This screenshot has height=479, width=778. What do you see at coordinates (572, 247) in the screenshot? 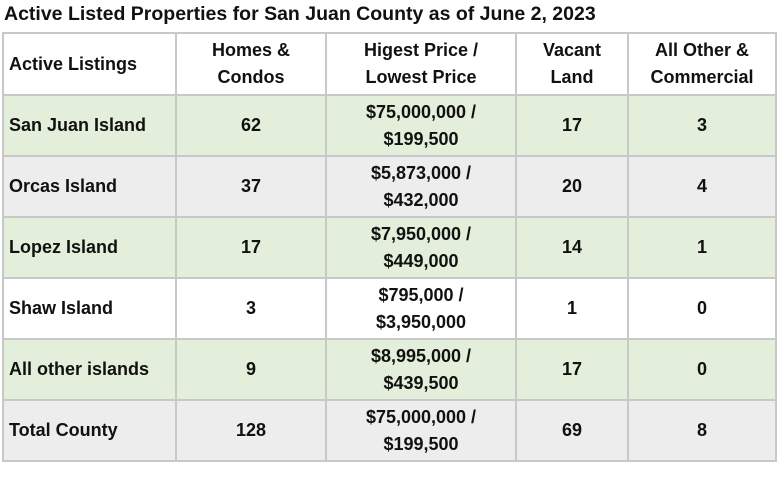
I see `vacant-land-count: 14` at bounding box center [572, 247].